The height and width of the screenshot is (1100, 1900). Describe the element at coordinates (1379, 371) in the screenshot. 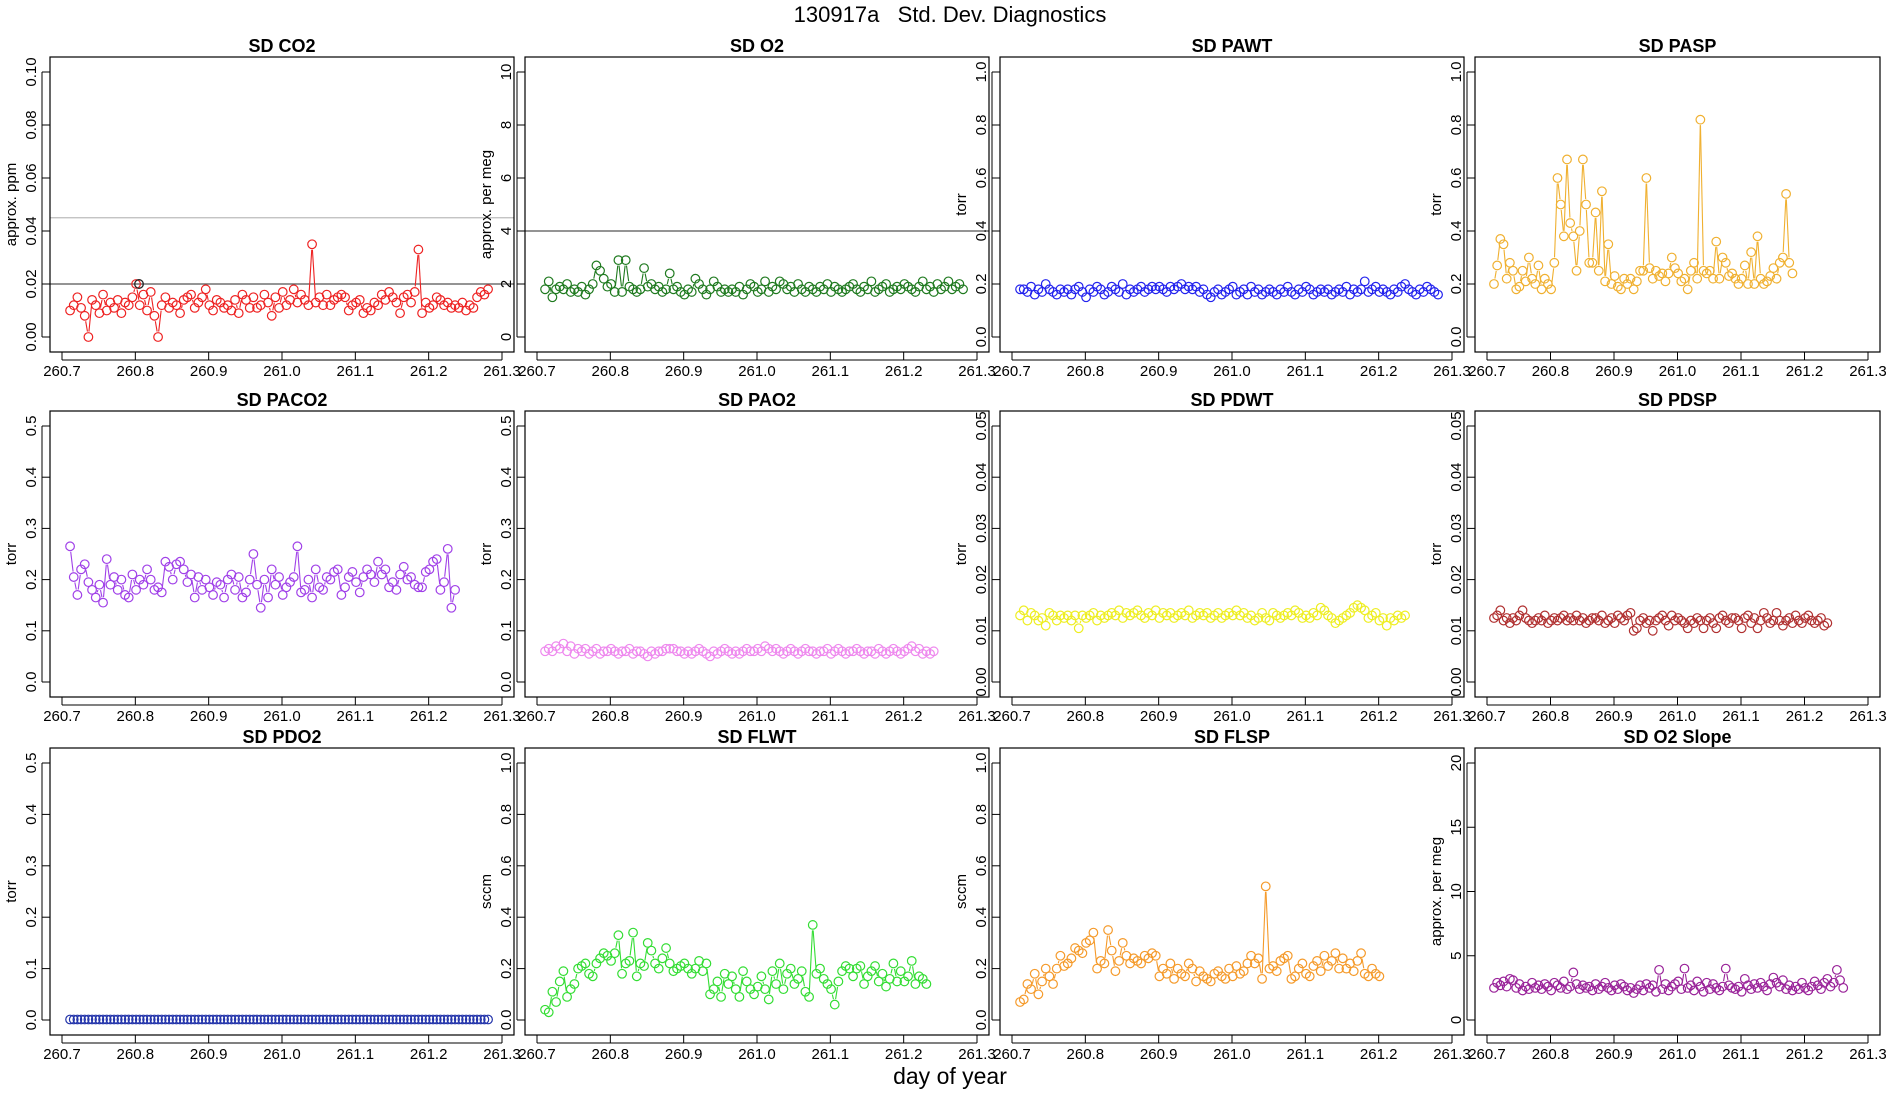

I see `x-tick-label: 261.2` at that location.